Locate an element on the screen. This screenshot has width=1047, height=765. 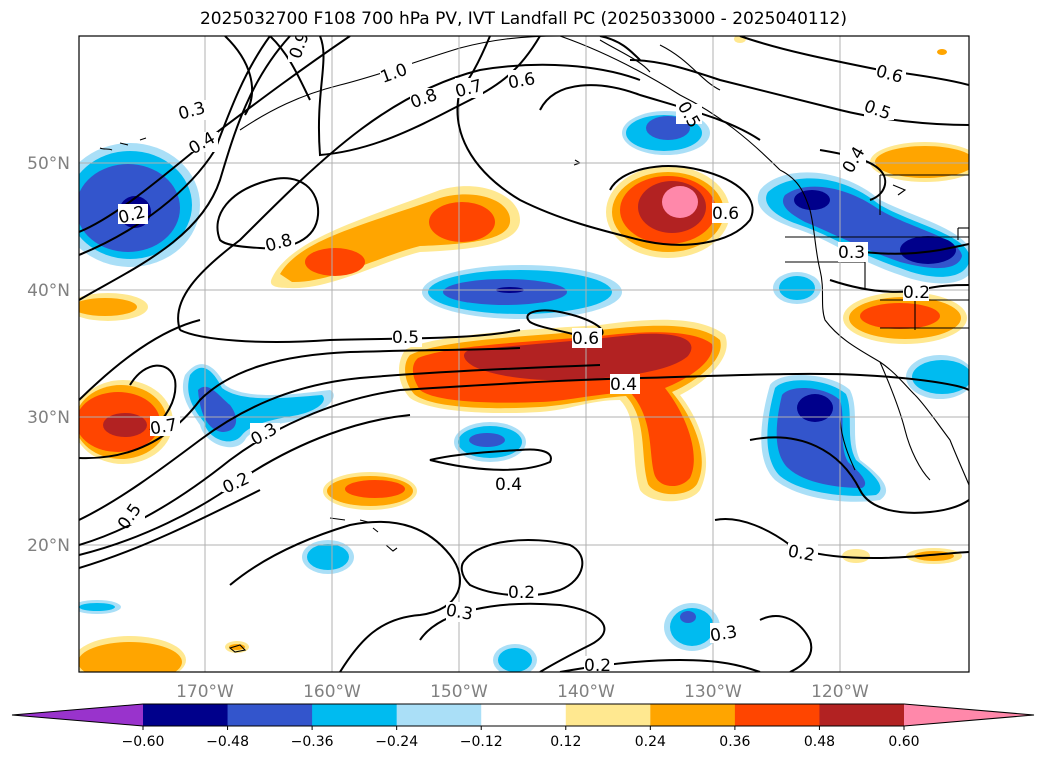
lon-axis-labels: 170°W 160°W 150°W 140°W 130°W 120°W is located at coordinates (522, 692).